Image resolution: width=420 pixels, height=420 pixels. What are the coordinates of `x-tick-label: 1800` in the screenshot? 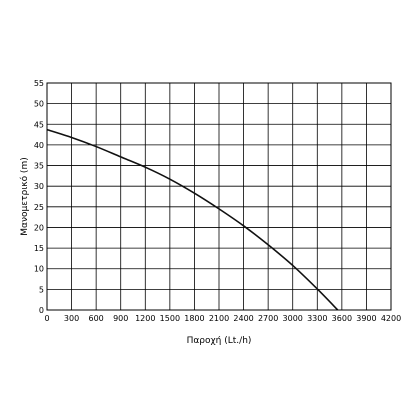 It's located at (194, 318).